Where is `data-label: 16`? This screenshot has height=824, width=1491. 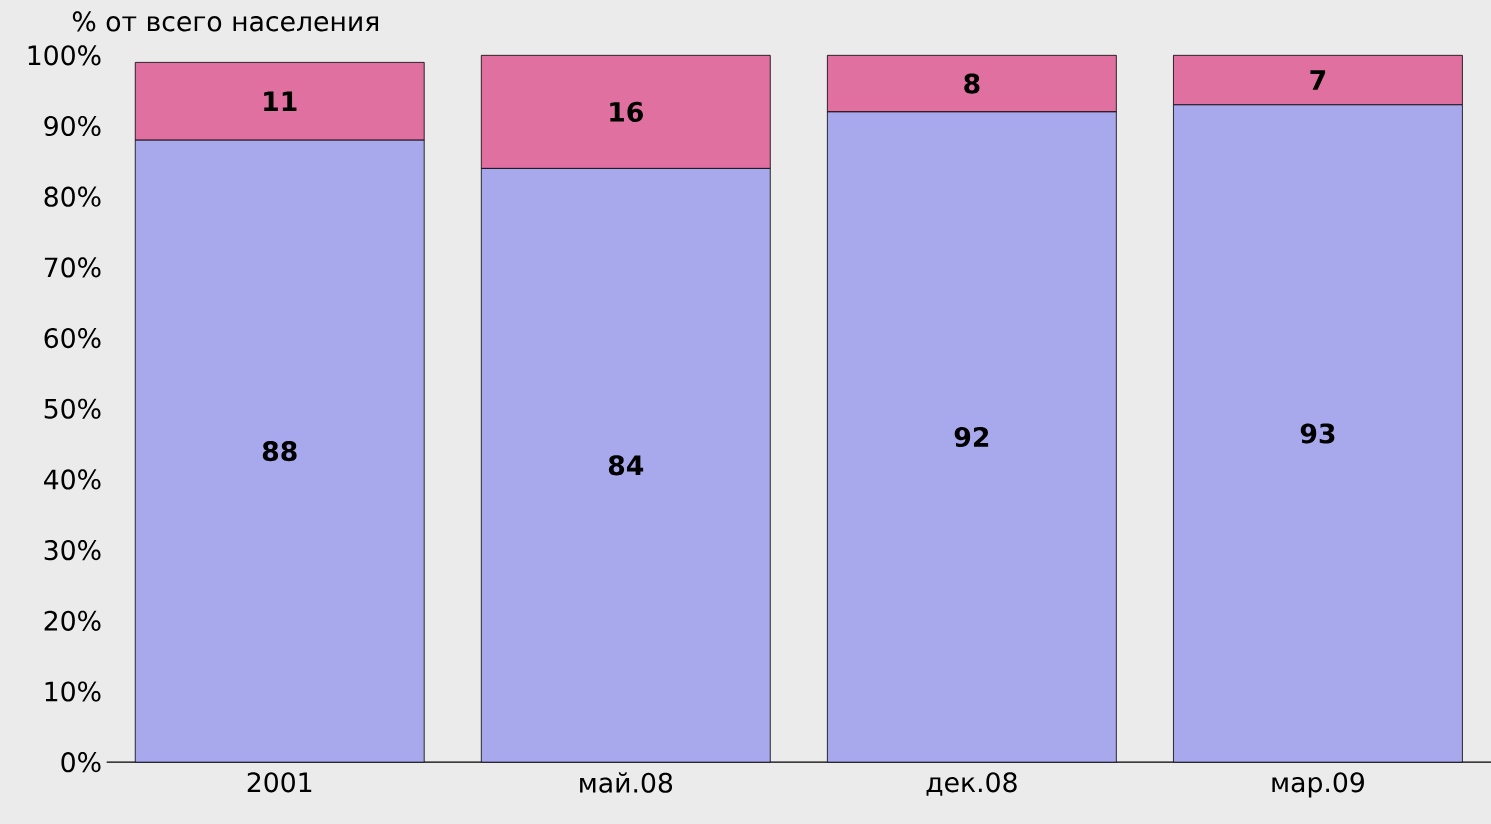
data-label: 16 is located at coordinates (626, 111).